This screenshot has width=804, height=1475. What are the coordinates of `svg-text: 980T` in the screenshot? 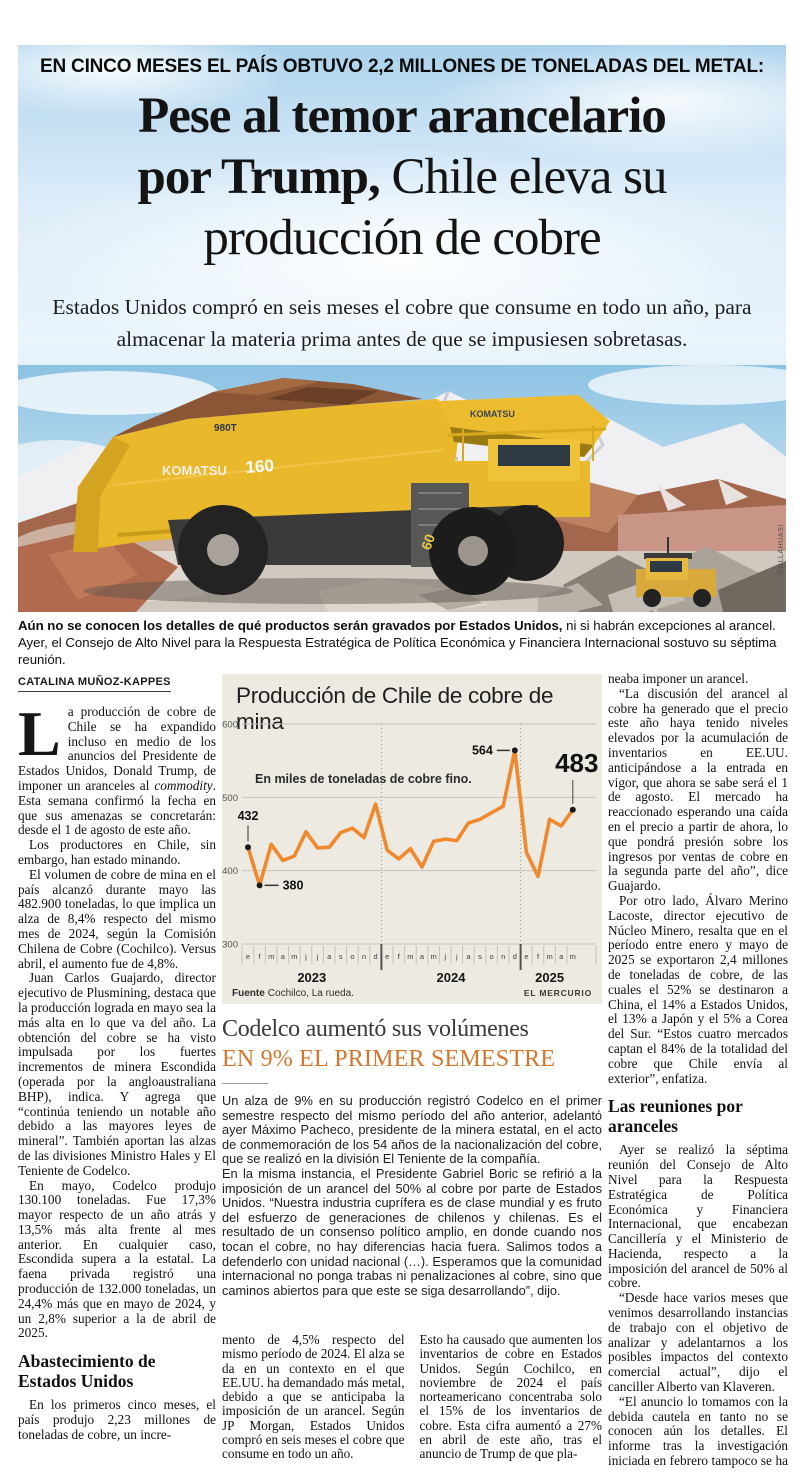 It's located at (225, 428).